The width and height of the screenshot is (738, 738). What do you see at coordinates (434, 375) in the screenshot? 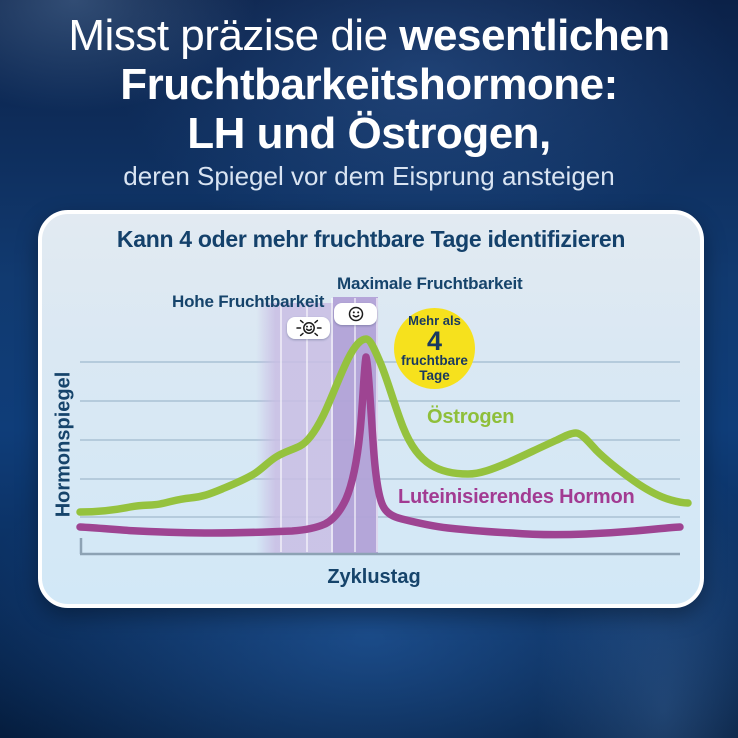
I see `badge-line4: Tage` at bounding box center [434, 375].